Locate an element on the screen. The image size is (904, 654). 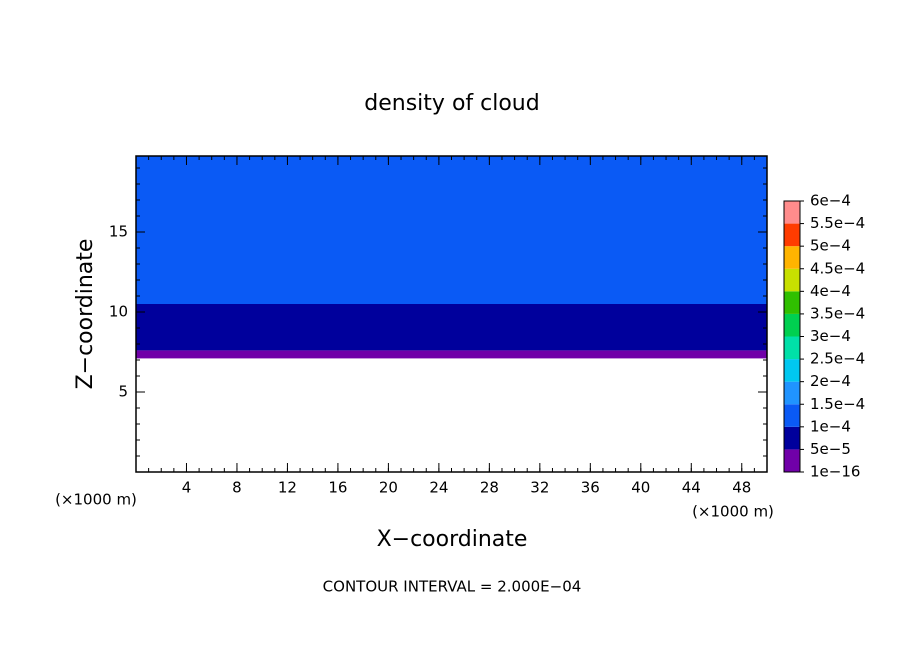
x-unit: (×1000 m) is located at coordinates (733, 512).